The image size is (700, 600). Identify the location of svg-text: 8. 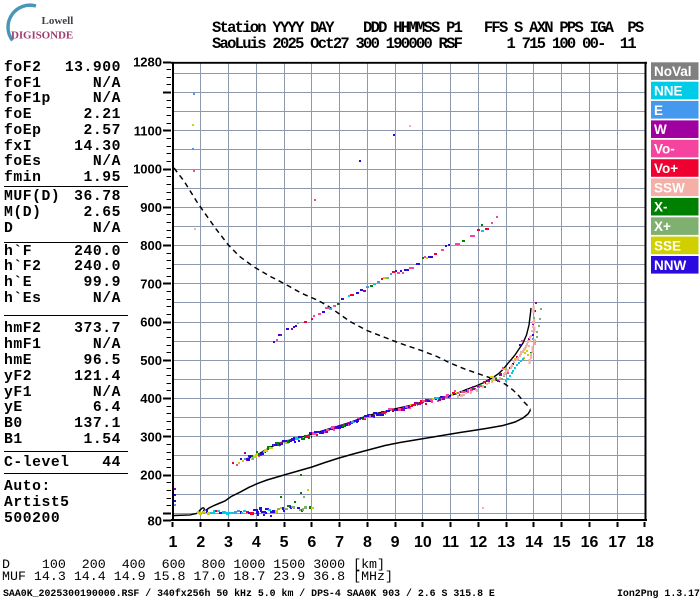
(367, 542).